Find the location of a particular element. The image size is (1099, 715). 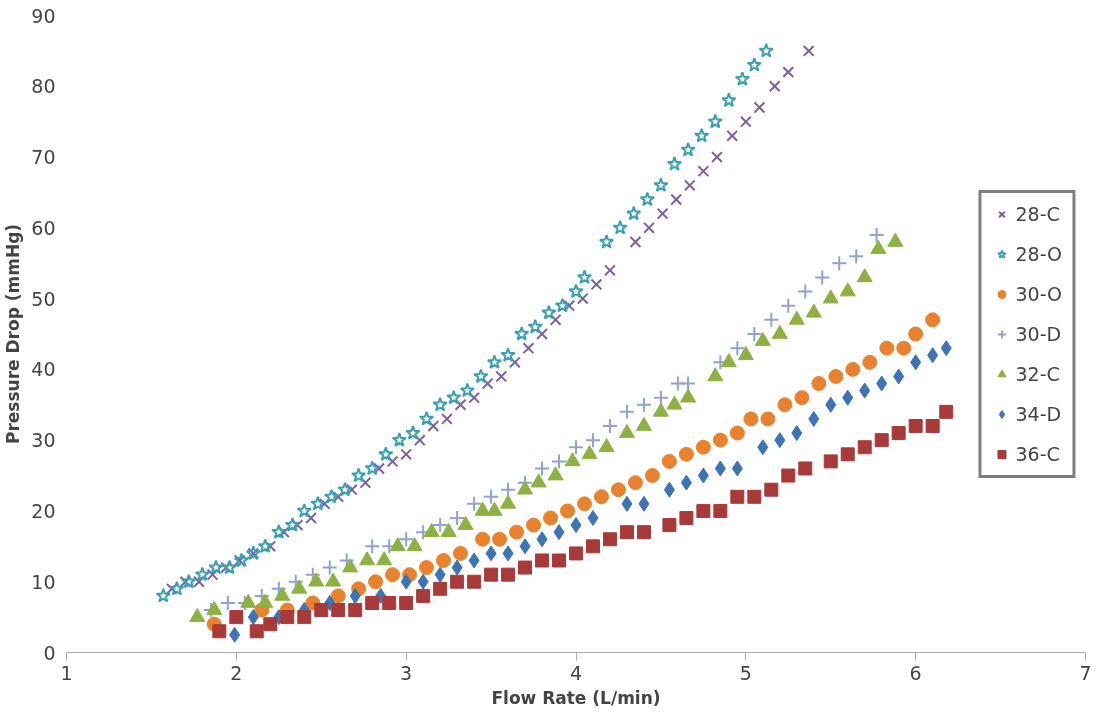

y-tick-label: 20 is located at coordinates (43, 510).